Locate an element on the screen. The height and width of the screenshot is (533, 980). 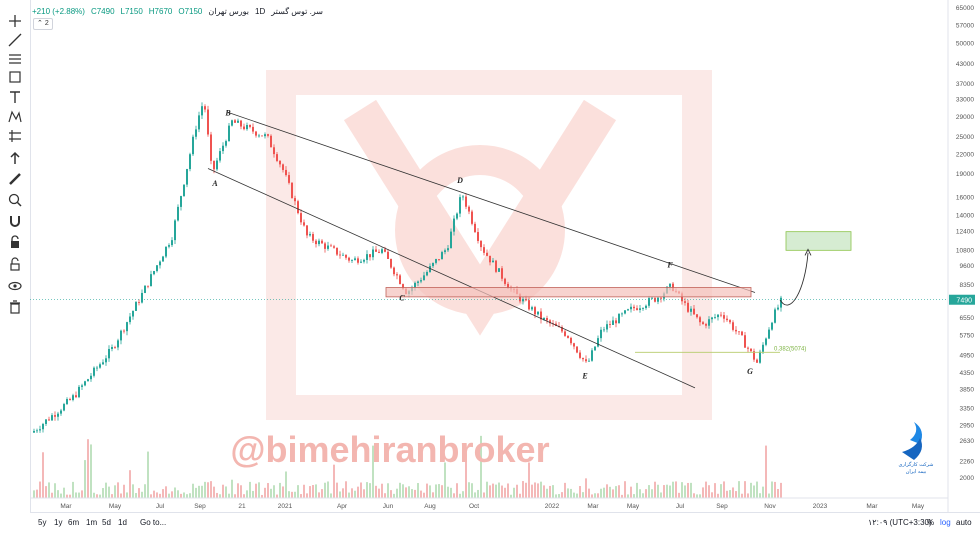
lock-draw-icon is located at coordinates (15, 242).